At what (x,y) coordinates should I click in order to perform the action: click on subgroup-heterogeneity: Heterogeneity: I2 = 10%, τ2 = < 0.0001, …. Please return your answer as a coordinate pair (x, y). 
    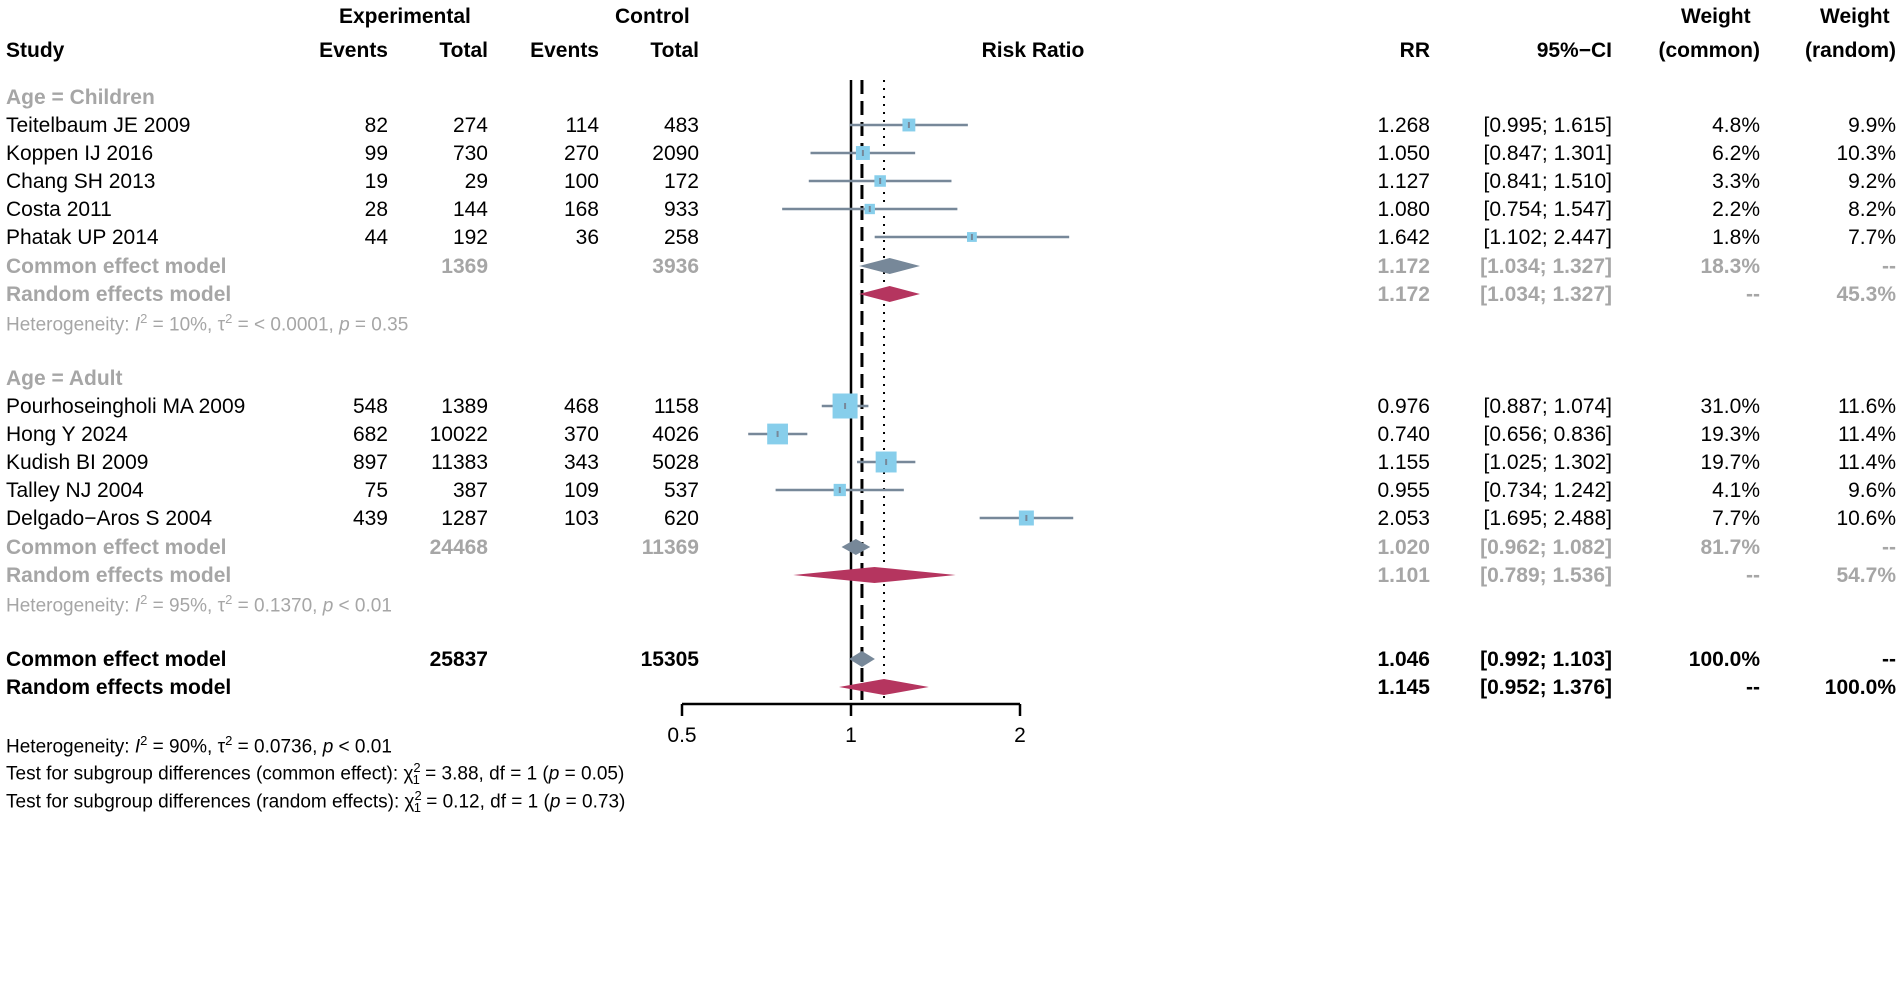
    Looking at the image, I should click on (207, 323).